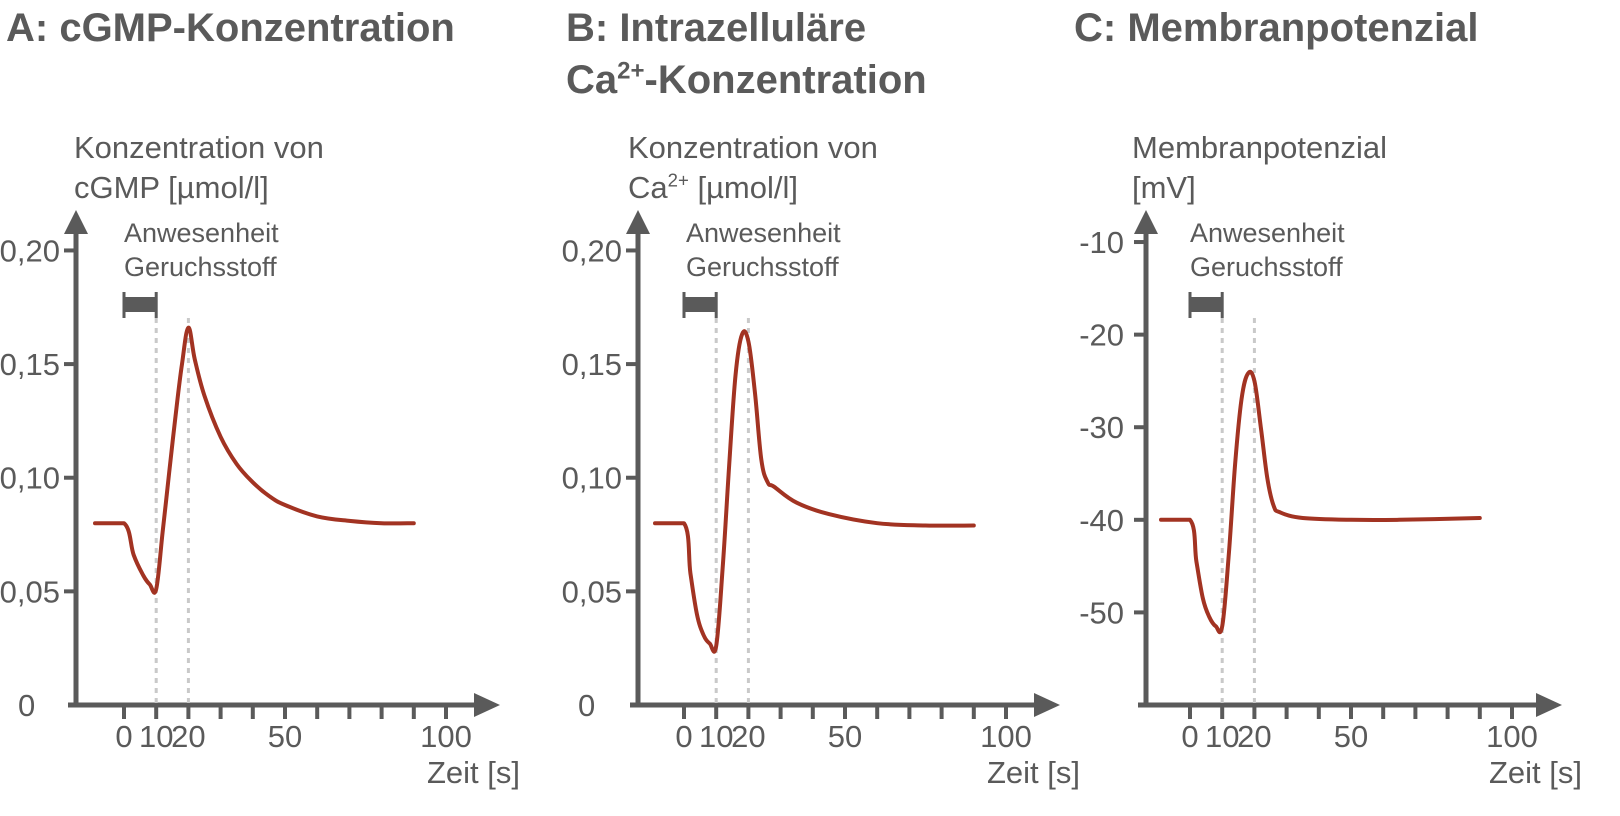 The image size is (1620, 816). Describe the element at coordinates (746, 54) in the screenshot. I see `panel-title: B: Intrazelluläre Ca2+-Konzentration` at that location.